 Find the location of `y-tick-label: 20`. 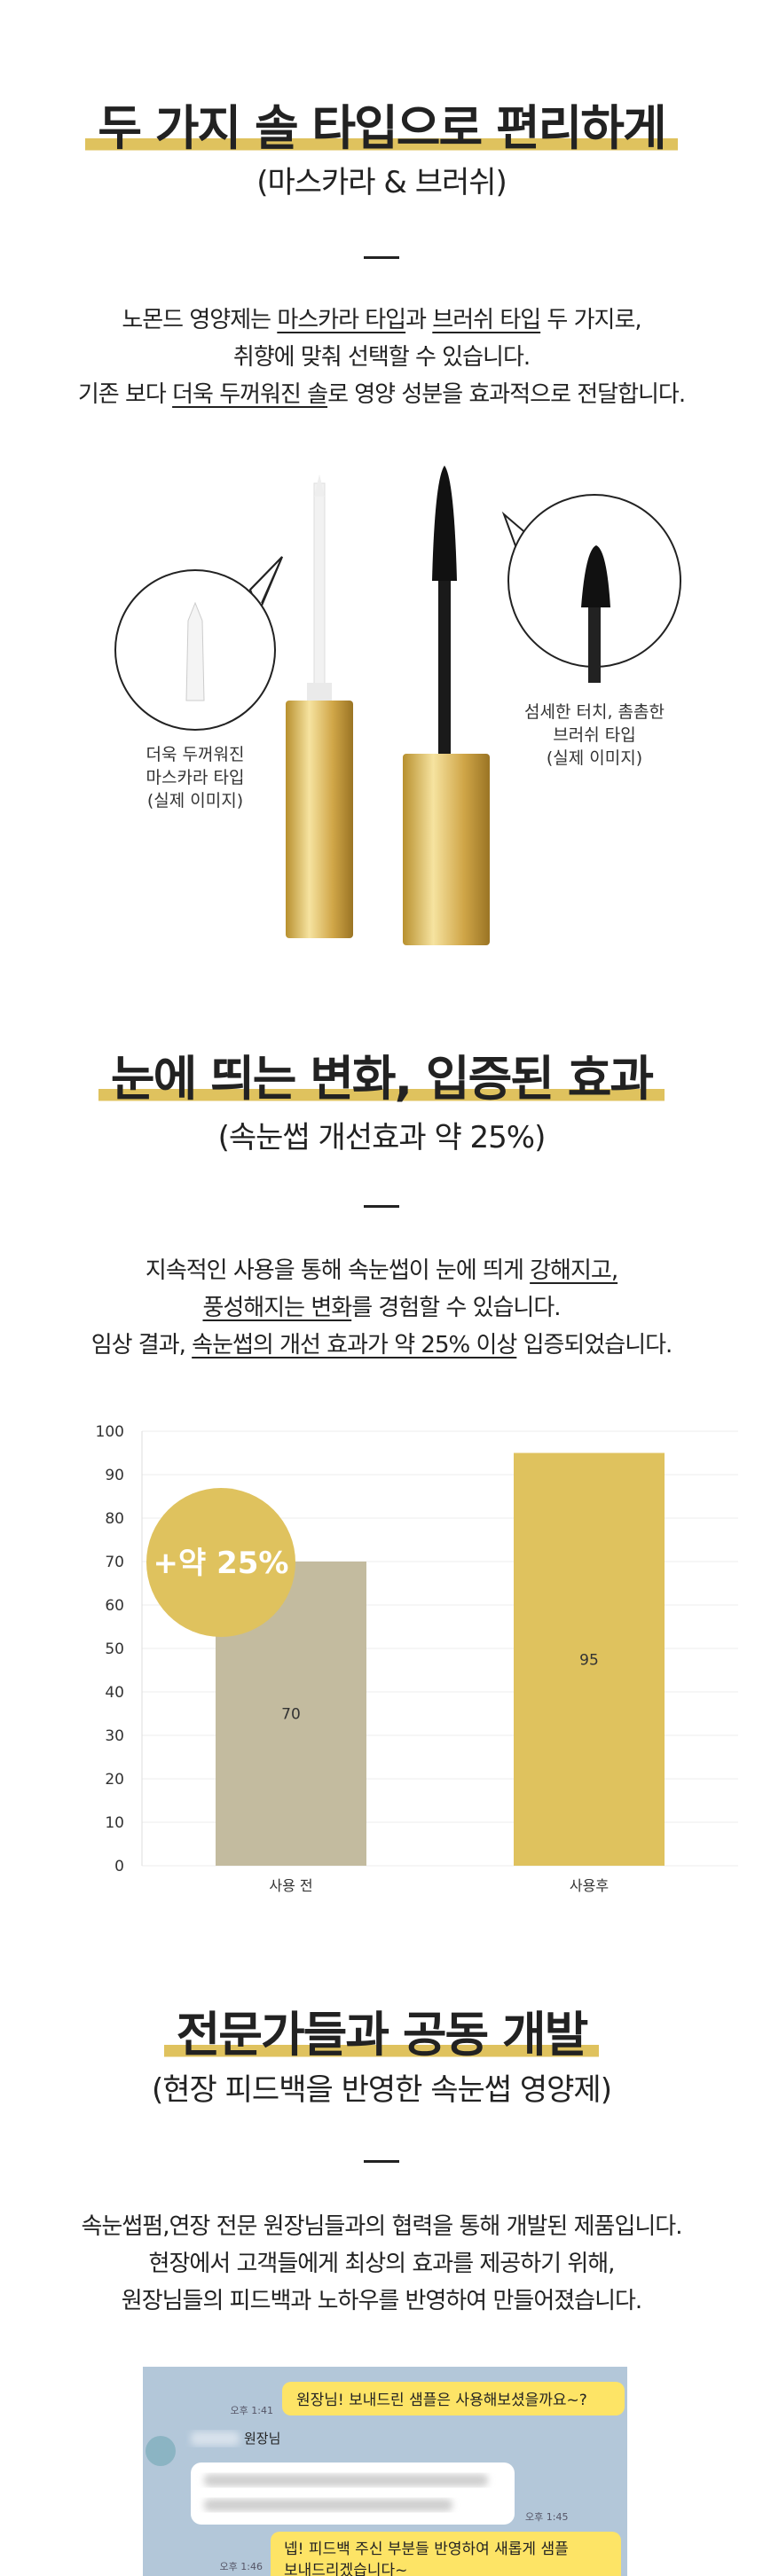

y-tick-label: 20 is located at coordinates (114, 1780).